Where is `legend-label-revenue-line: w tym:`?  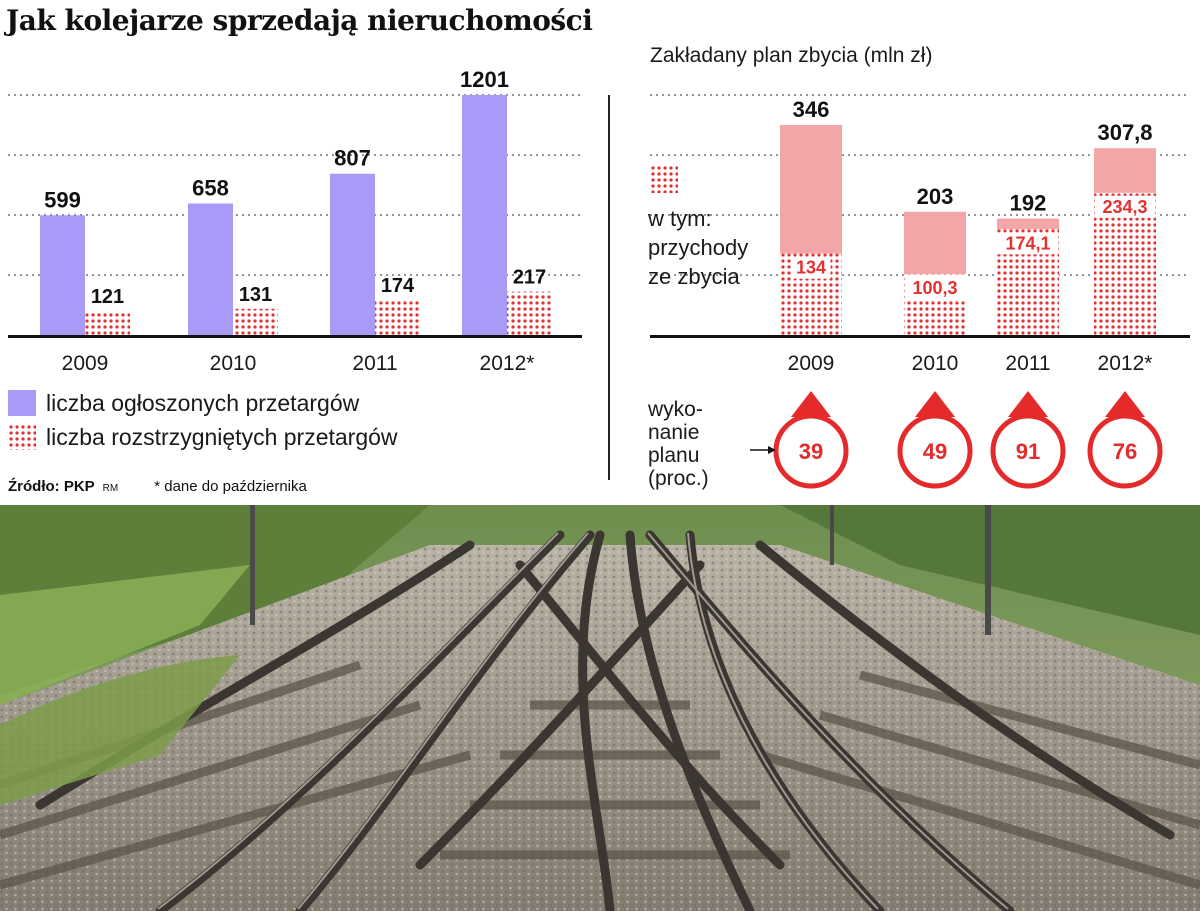
legend-label-revenue-line: w tym: is located at coordinates (680, 218).